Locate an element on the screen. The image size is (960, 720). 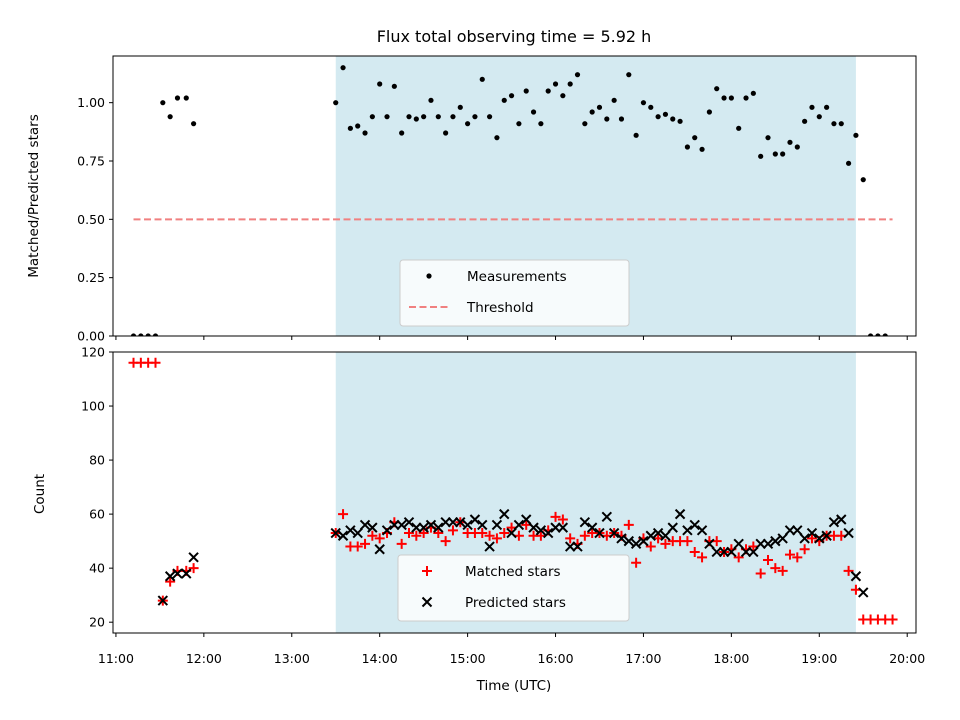
x-tick-label: 20:00 is located at coordinates (907, 658).